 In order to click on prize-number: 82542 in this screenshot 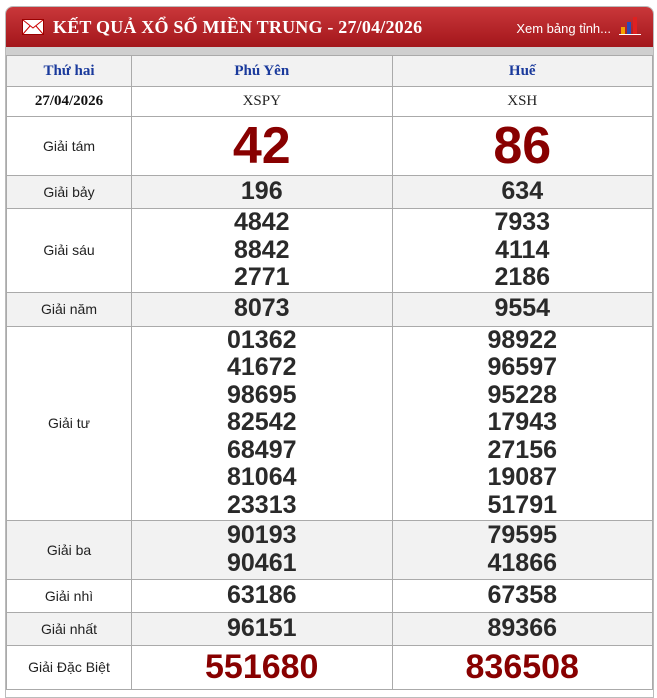, I will do `click(261, 422)`.